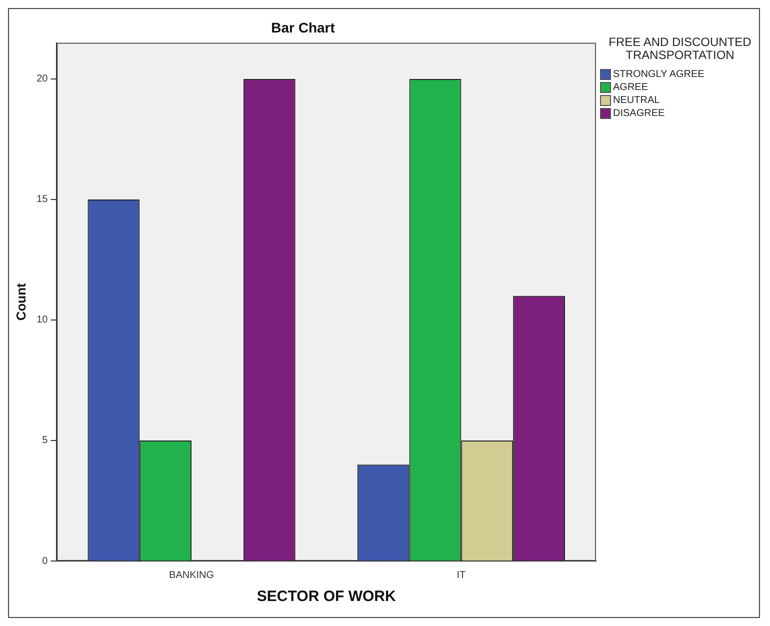 Image resolution: width=770 pixels, height=626 pixels. I want to click on y-tick-label: 10, so click(42, 320).